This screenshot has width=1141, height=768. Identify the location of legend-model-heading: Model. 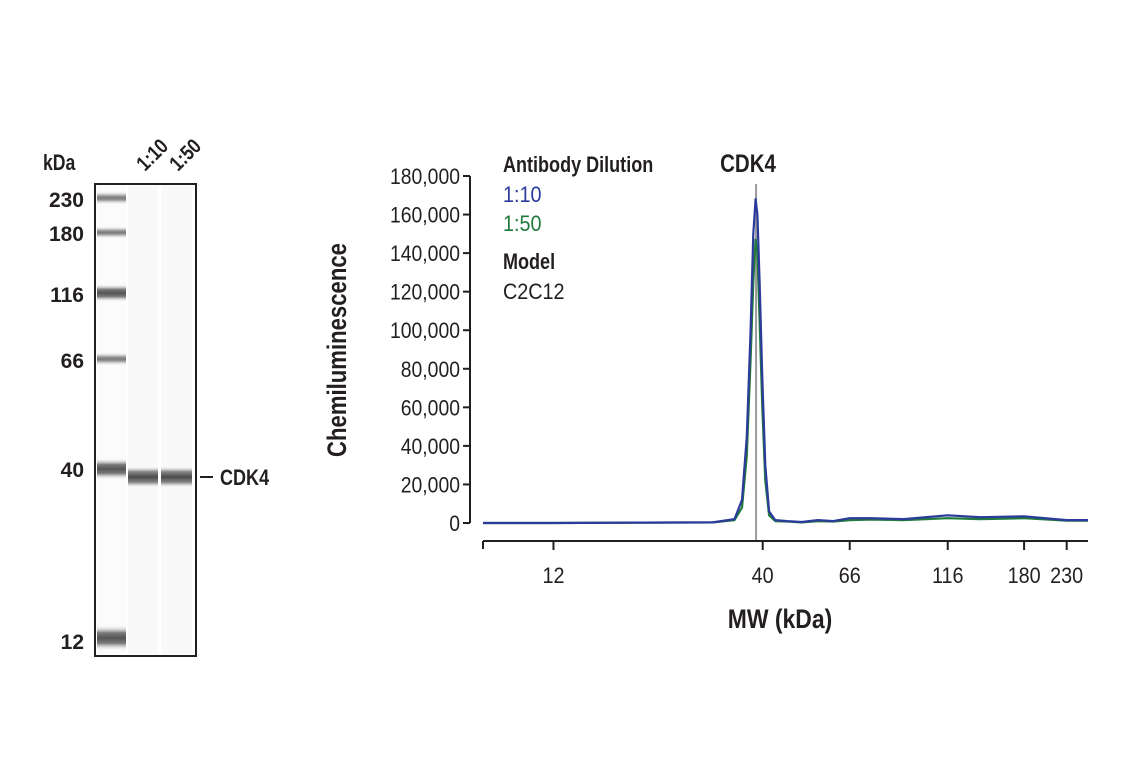
(529, 262).